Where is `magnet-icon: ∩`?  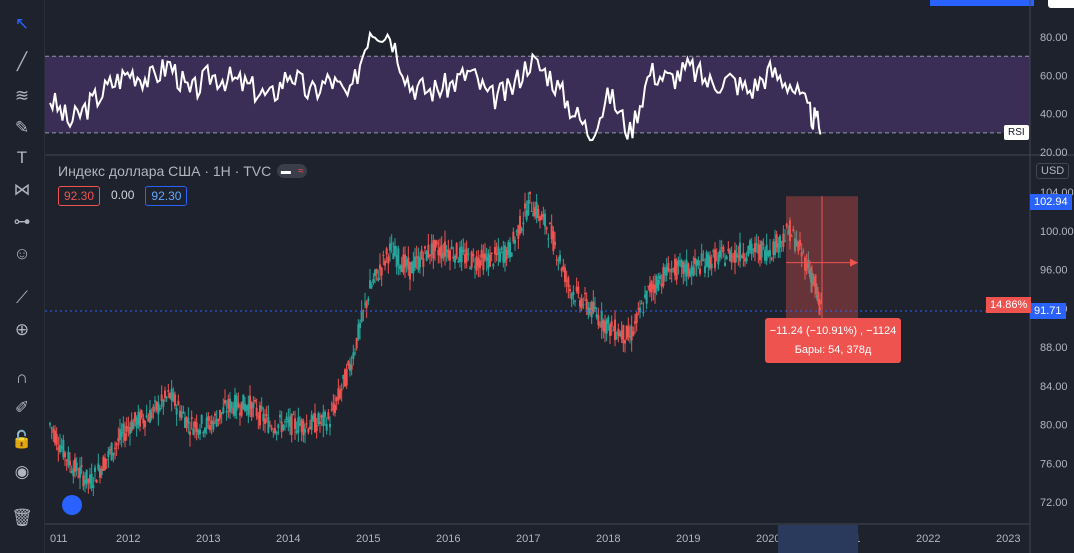
magnet-icon: ∩ is located at coordinates (22, 377).